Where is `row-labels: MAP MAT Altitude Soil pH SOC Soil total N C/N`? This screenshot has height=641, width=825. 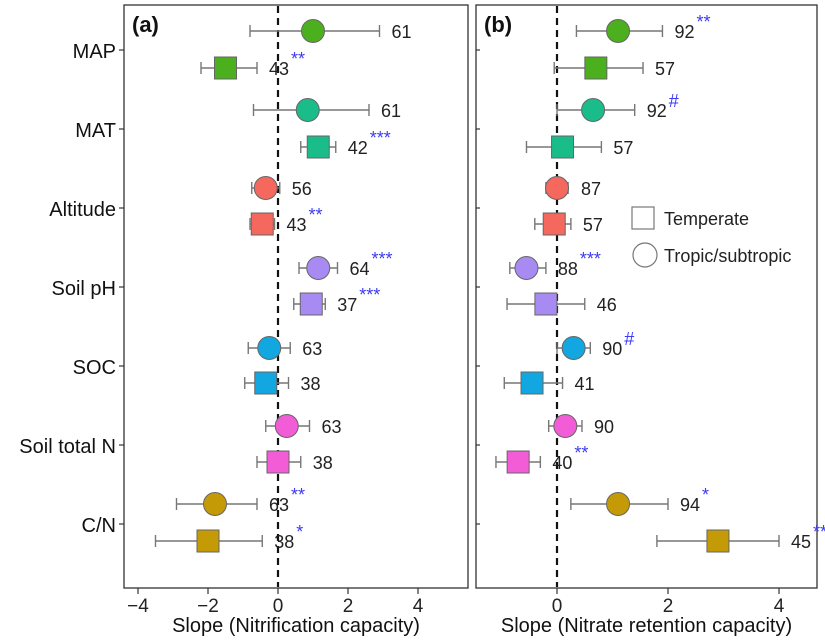 row-labels: MAP MAT Altitude Soil pH SOC Soil total N C/N is located at coordinates (67, 289).